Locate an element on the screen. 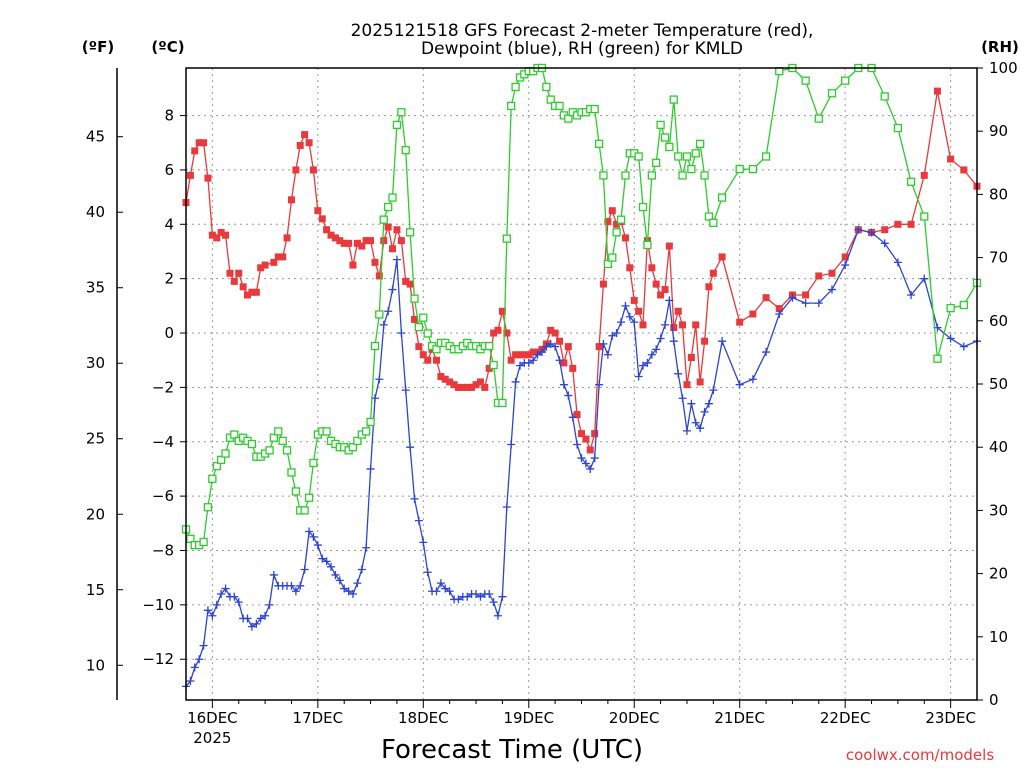  x-tick-label: 18DEC is located at coordinates (423, 718).